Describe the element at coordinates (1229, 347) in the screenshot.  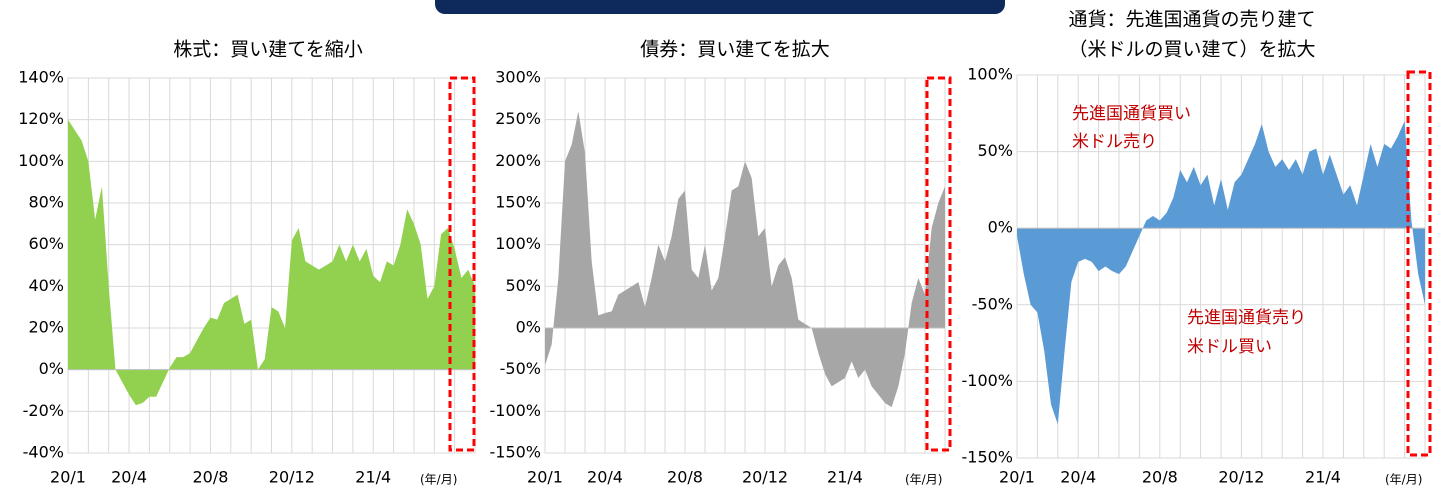
I see `annotation: 米ドル買い` at that location.